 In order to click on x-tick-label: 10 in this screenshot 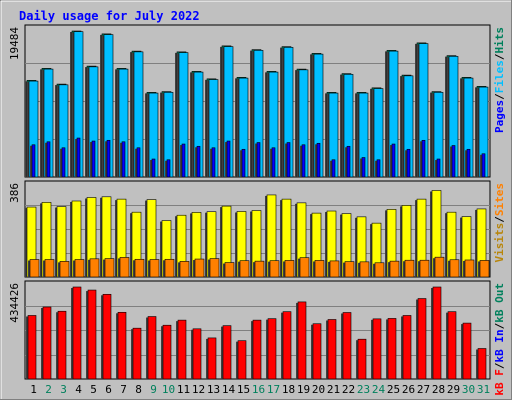, I will do `click(168, 389)`.